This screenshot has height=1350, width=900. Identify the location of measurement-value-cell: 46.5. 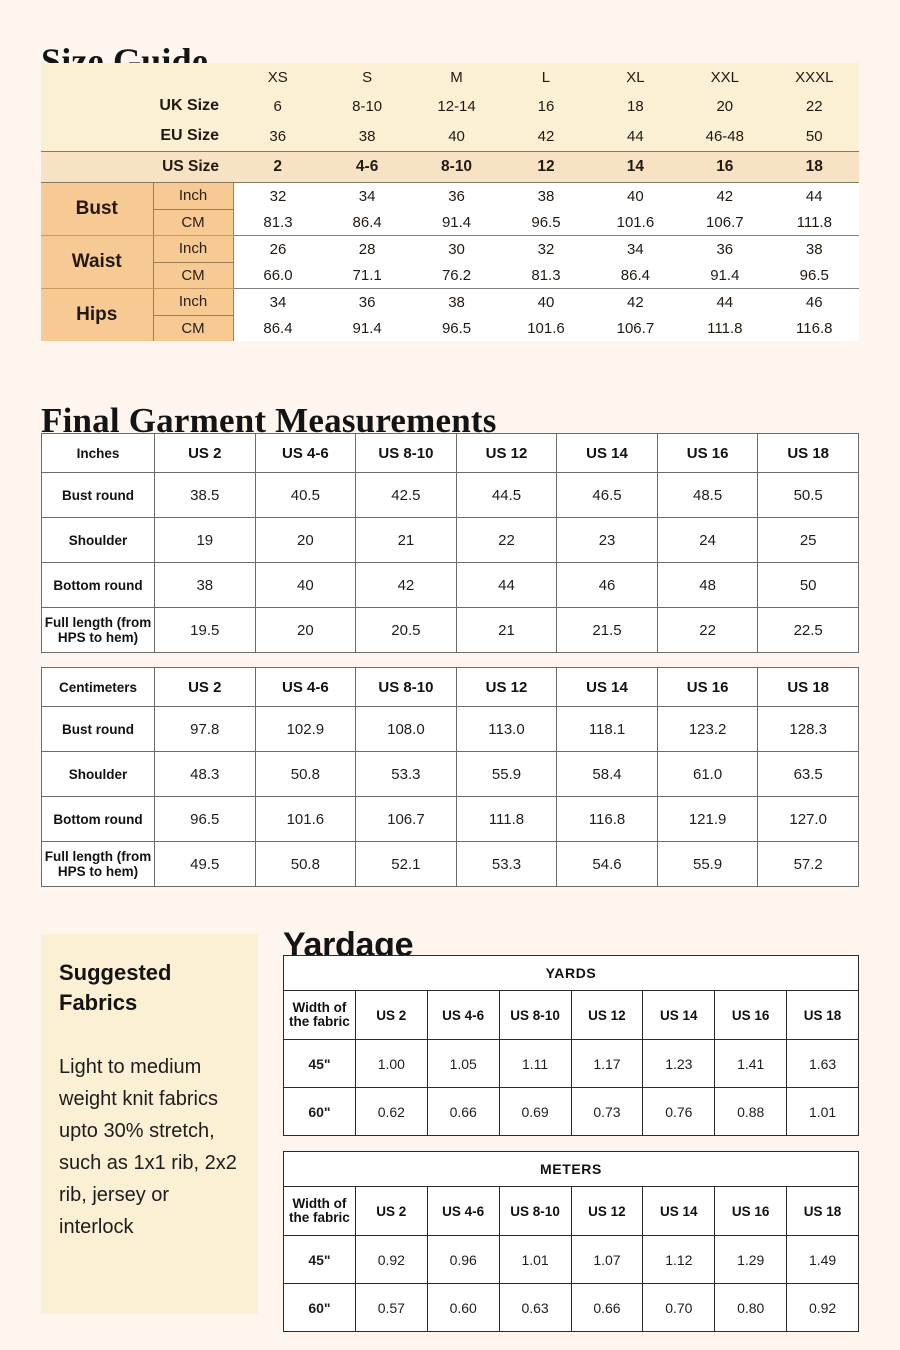
(607, 495).